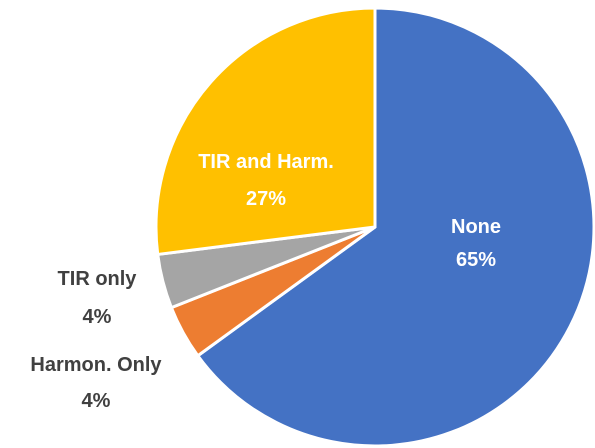  I want to click on slice-label-tir-and-harm: TIR and Harm., so click(266, 162).